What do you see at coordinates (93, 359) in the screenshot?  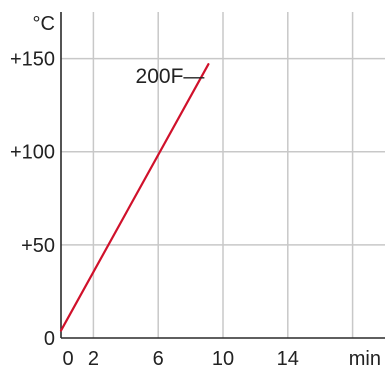 I see `x-tick-label: 2` at bounding box center [93, 359].